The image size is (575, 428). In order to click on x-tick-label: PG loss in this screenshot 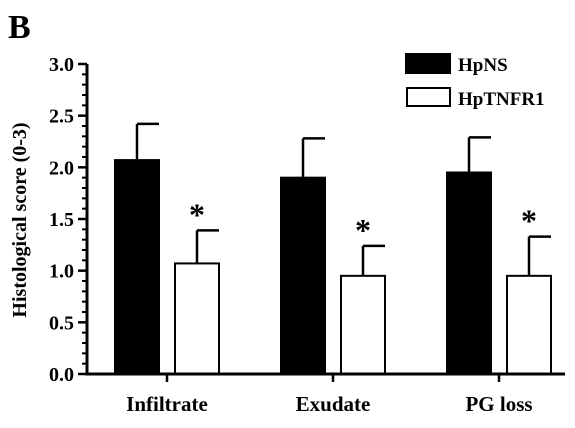, I will do `click(498, 404)`.